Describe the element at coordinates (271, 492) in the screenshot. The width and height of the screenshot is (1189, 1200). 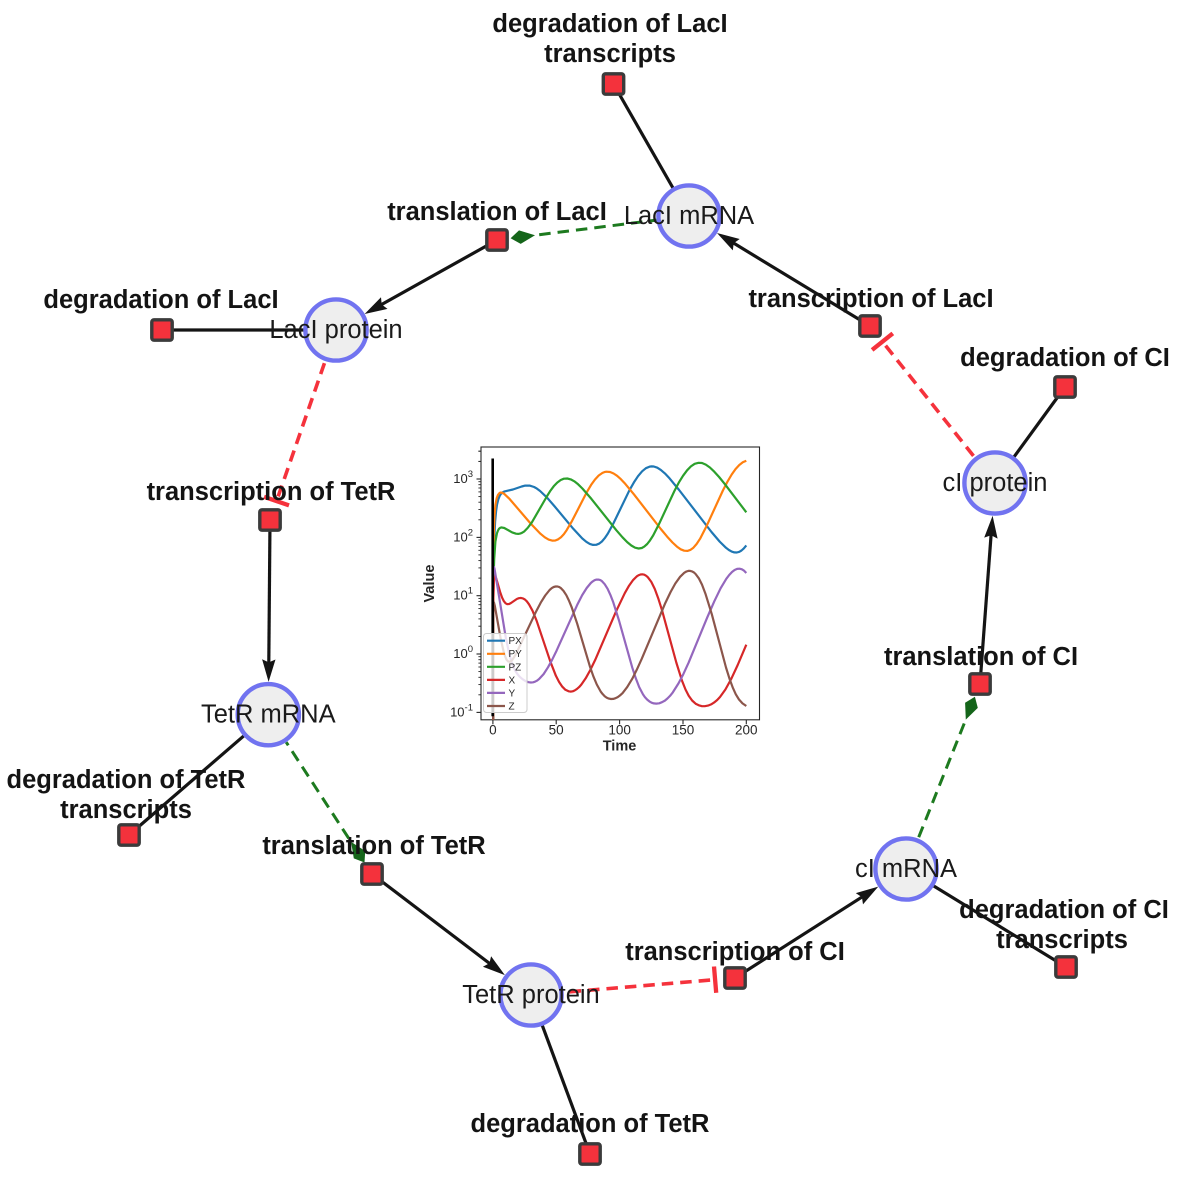
I see `svg-text: transcription of TetR` at that location.